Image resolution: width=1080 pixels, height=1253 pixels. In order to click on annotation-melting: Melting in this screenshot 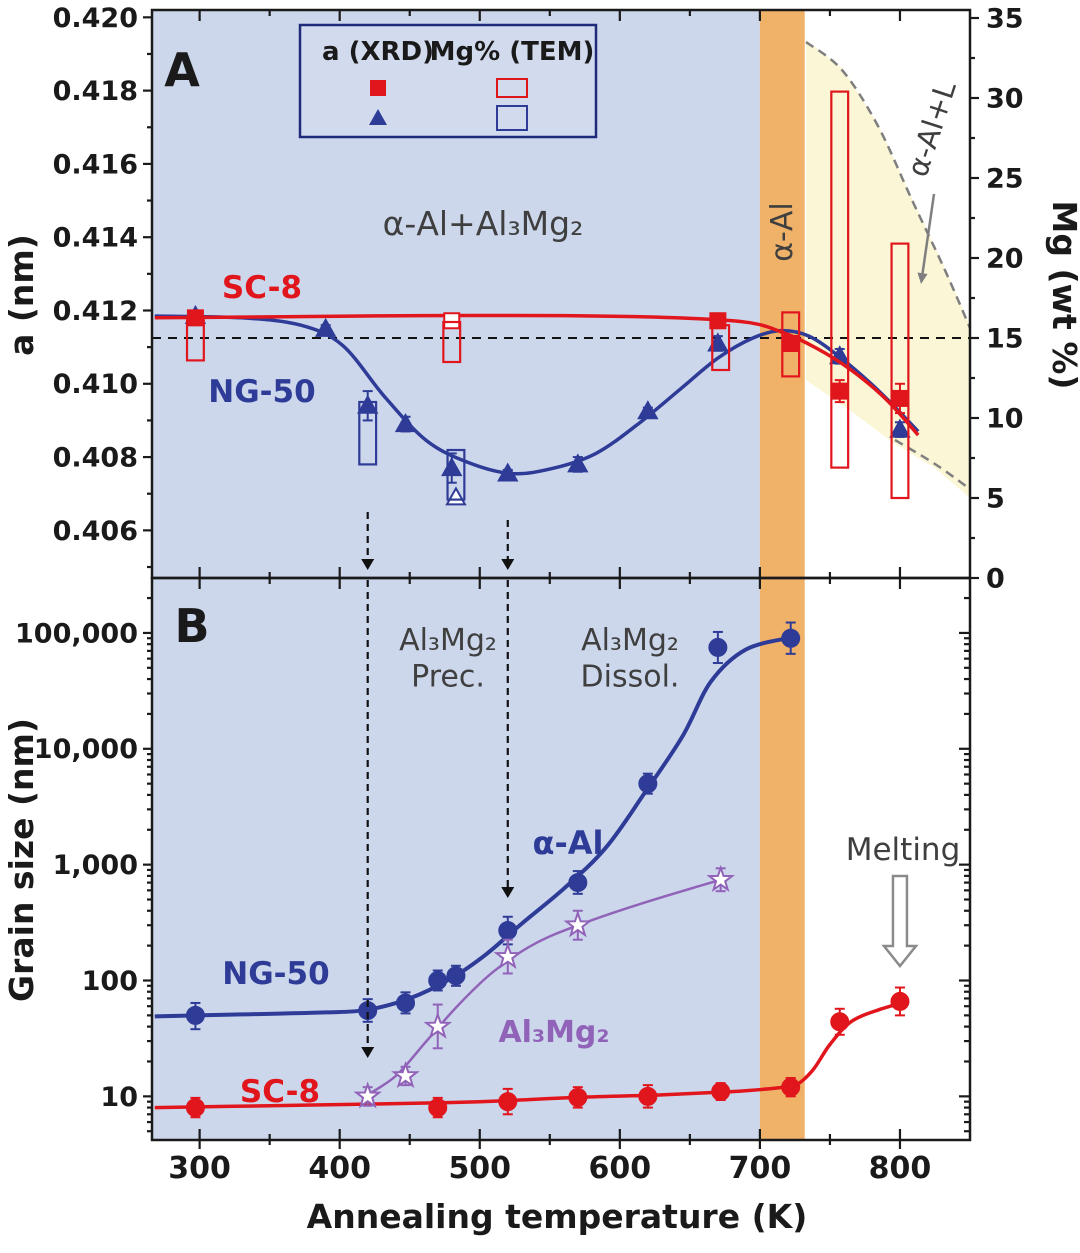, I will do `click(903, 850)`.